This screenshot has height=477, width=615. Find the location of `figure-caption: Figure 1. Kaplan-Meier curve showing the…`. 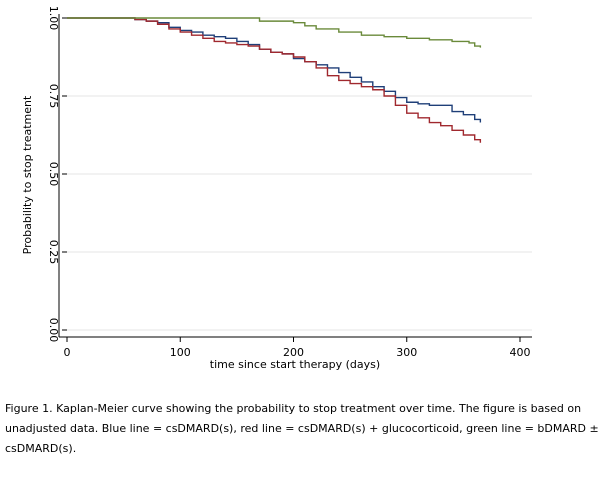

figure-caption: Figure 1. Kaplan-Meier curve showing the… is located at coordinates (302, 428).